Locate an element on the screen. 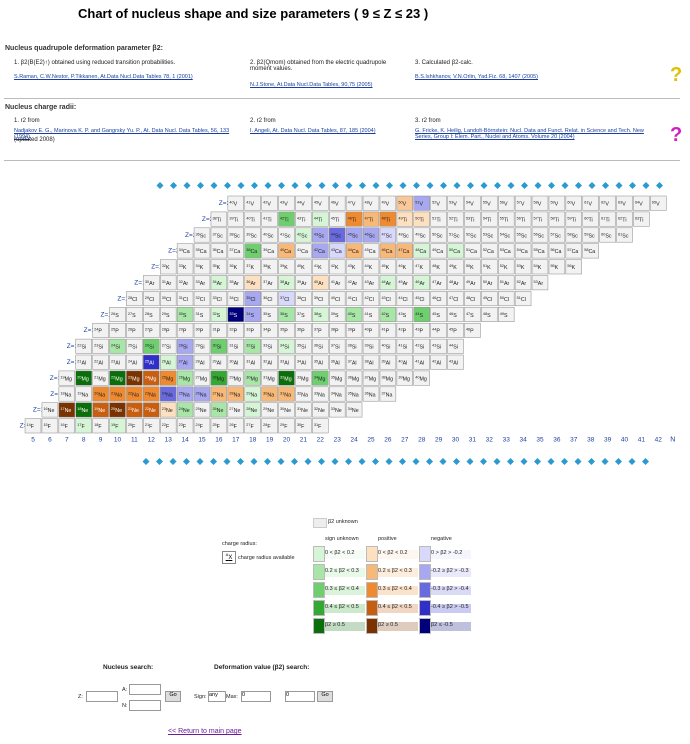  n-tick-label: 38 is located at coordinates (591, 440).